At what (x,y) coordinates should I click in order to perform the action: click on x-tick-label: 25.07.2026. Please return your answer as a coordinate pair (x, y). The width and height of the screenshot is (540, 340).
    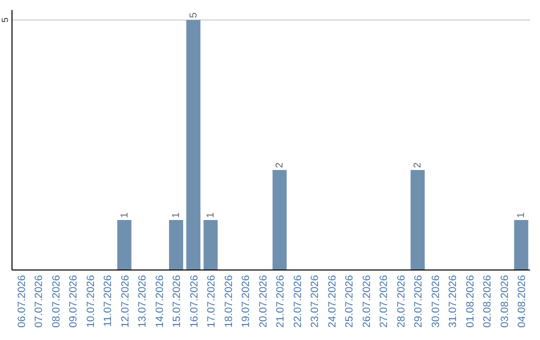
    Looking at the image, I should click on (350, 301).